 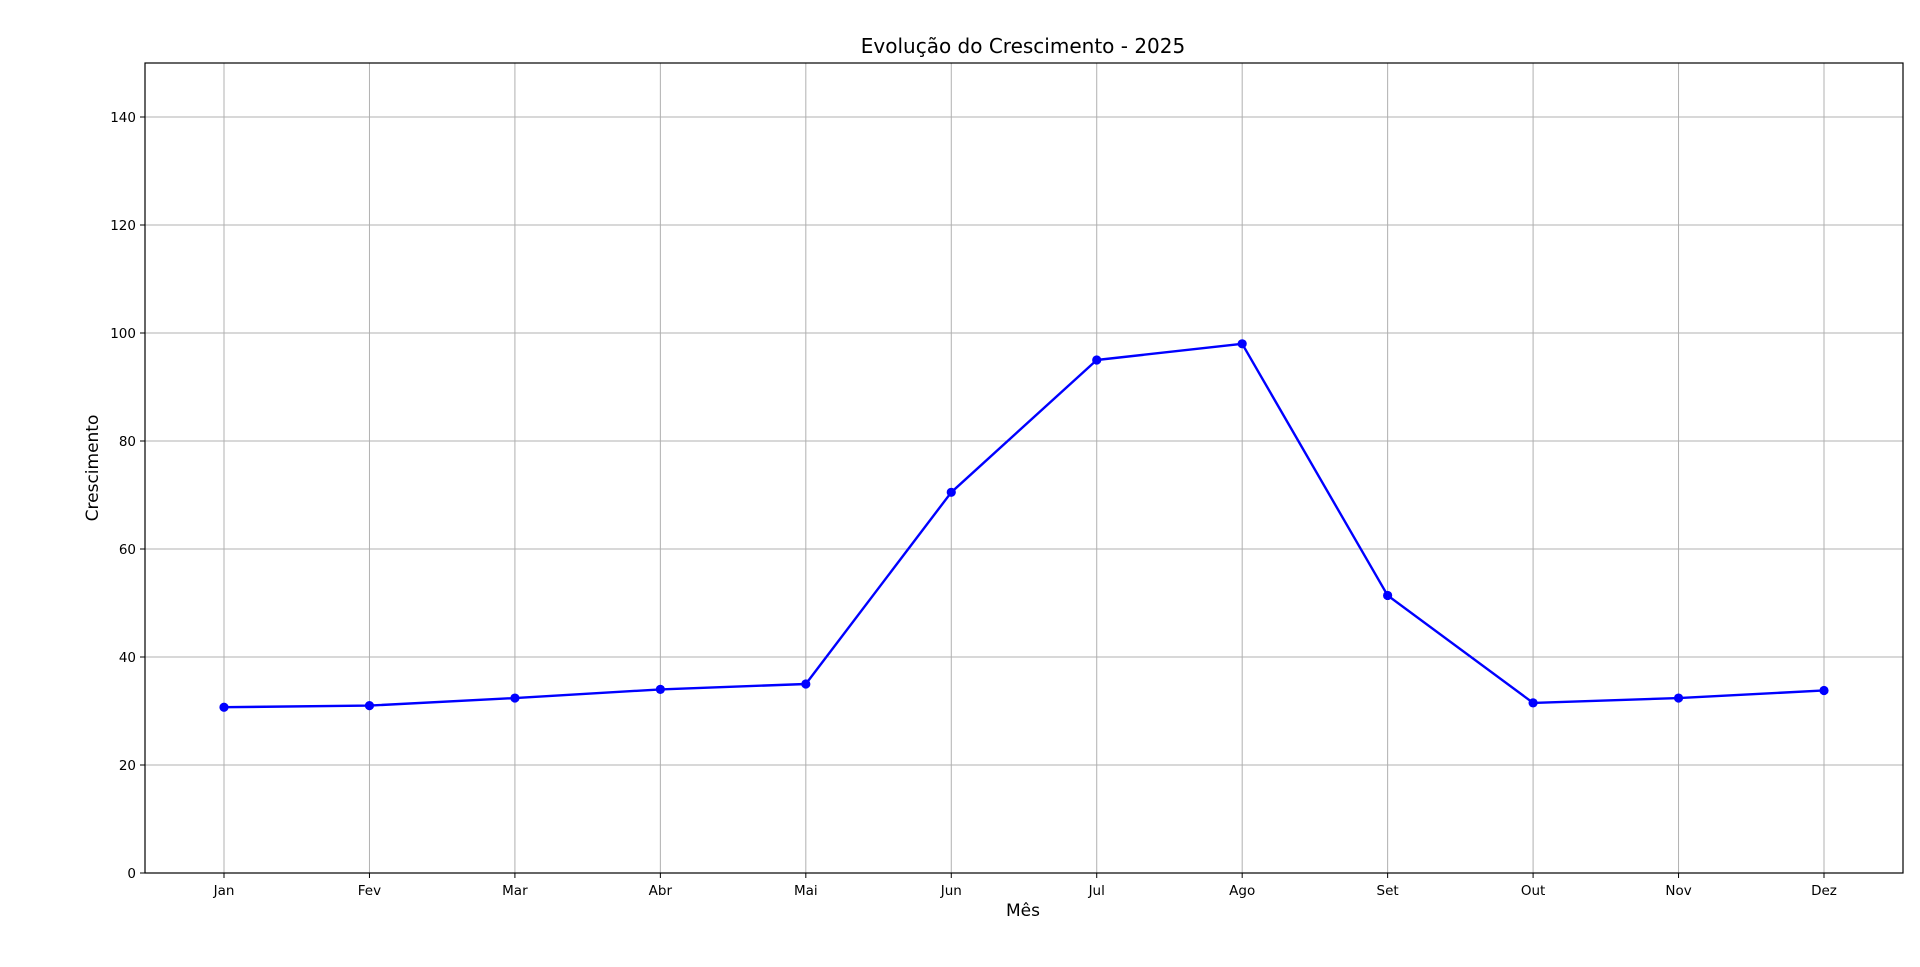 I want to click on x-tick-label: Abr, so click(x=661, y=891).